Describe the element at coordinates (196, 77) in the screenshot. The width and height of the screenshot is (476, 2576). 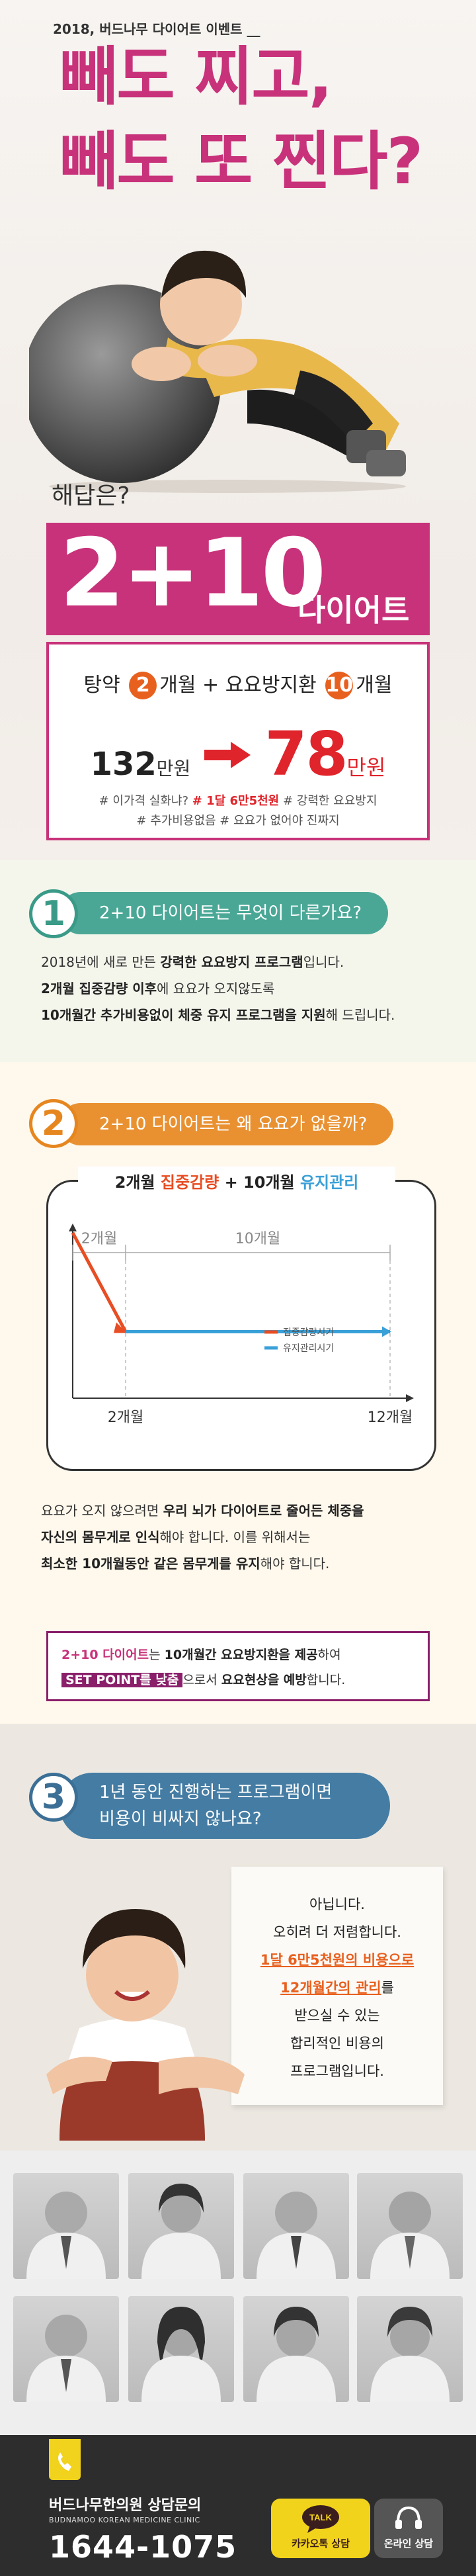
I see `headline-line-1: 빼도 찌고,` at that location.